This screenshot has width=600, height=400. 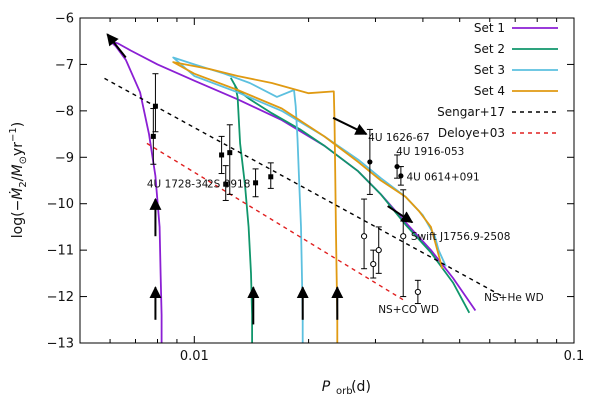 What do you see at coordinates (64, 65) in the screenshot?
I see `y-tick-label: −7` at bounding box center [64, 65].